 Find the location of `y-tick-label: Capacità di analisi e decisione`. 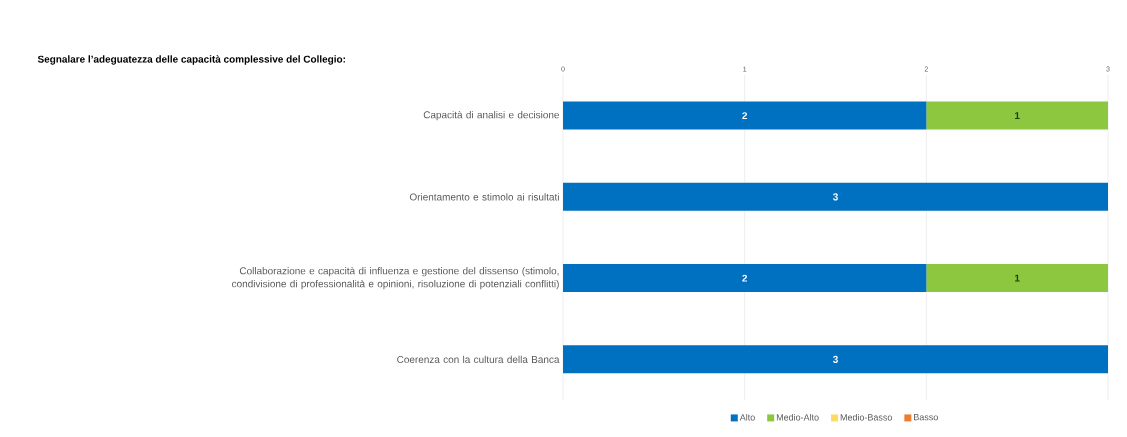

y-tick-label: Capacità di analisi e decisione is located at coordinates (491, 115).